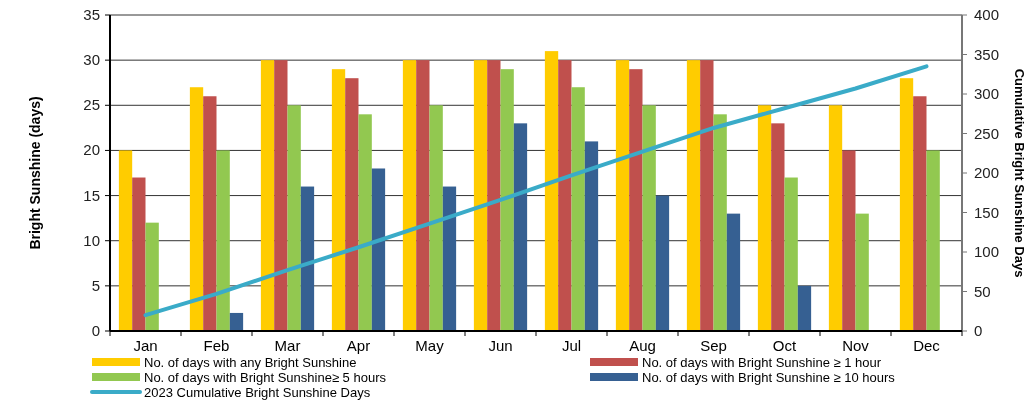 This screenshot has height=406, width=1031. I want to click on y2-tick-label: 150, so click(987, 212).